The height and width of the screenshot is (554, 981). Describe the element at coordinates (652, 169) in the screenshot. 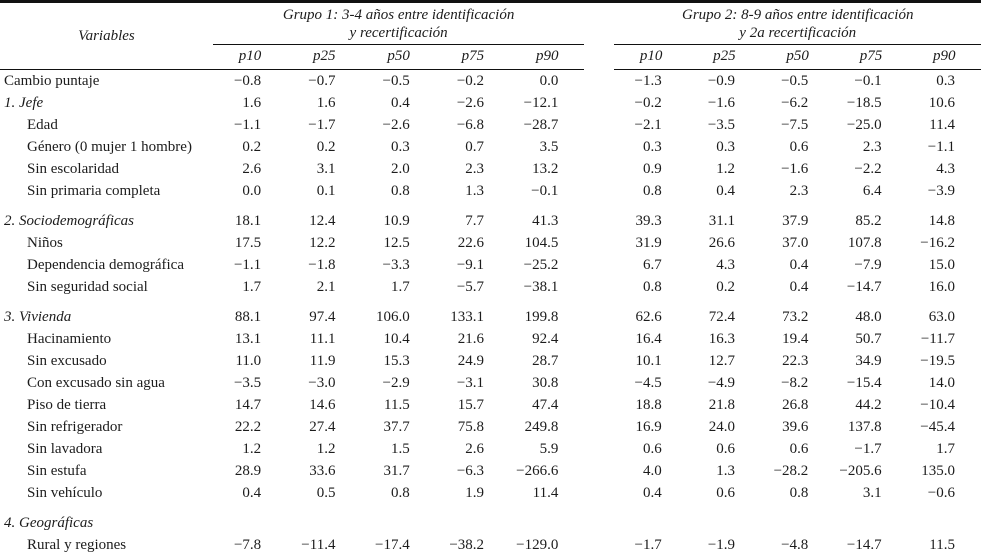

I see `cell-value-group2-p10: 0.9` at that location.